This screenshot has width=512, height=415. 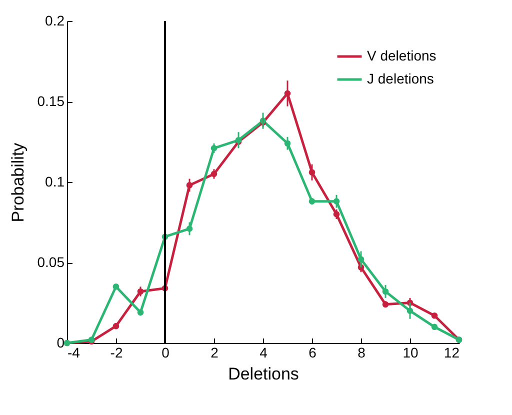 I want to click on y-tick-label: 0.1, so click(x=55, y=182).